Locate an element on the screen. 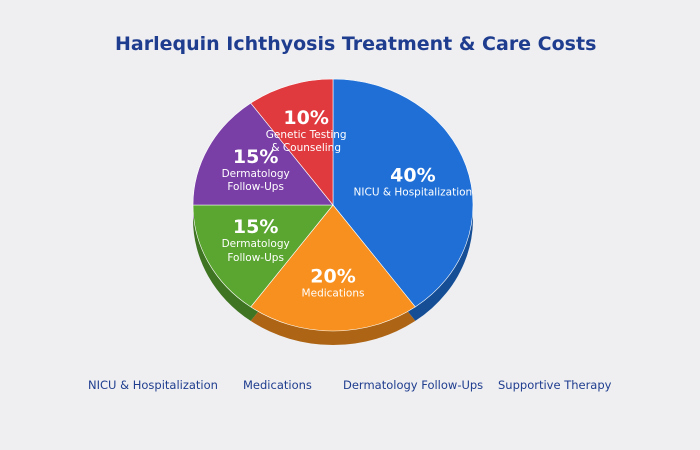 The width and height of the screenshot is (700, 450). slice-name: NICU & Hospitalization is located at coordinates (413, 192).